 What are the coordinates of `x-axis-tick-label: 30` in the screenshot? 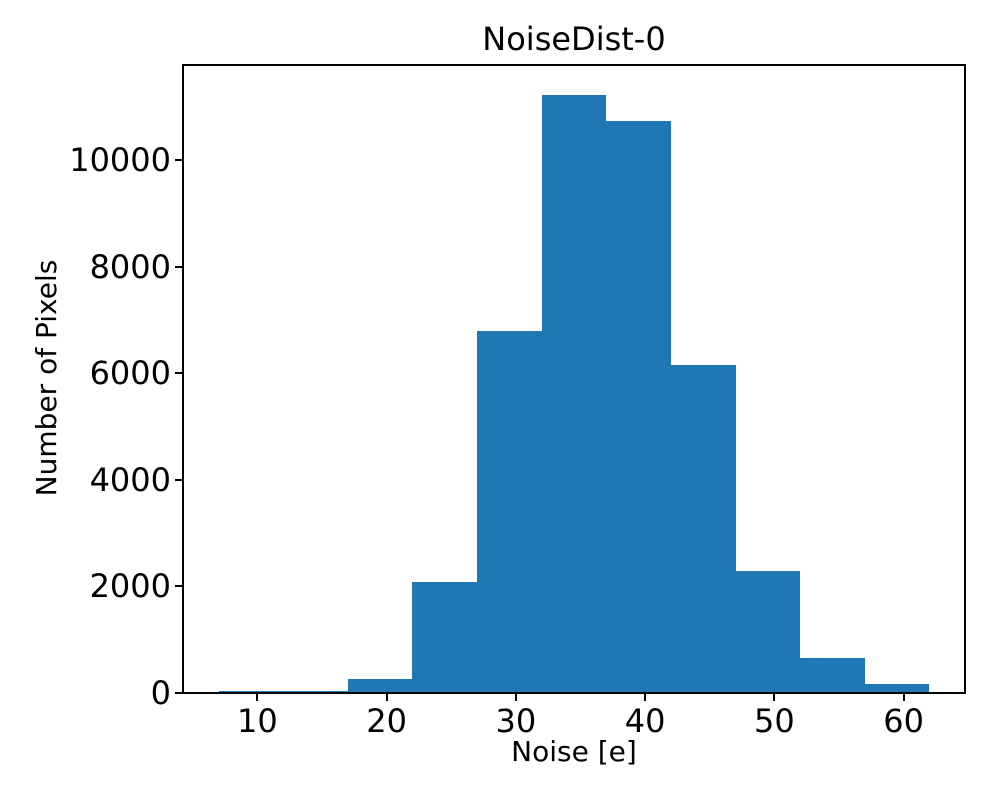 It's located at (516, 721).